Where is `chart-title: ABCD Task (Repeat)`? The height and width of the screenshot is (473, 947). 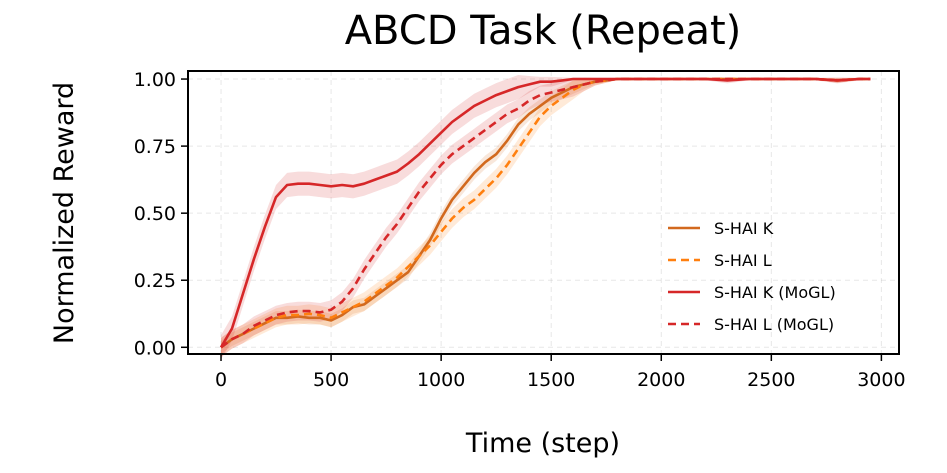
chart-title: ABCD Task (Repeat) is located at coordinates (543, 31).